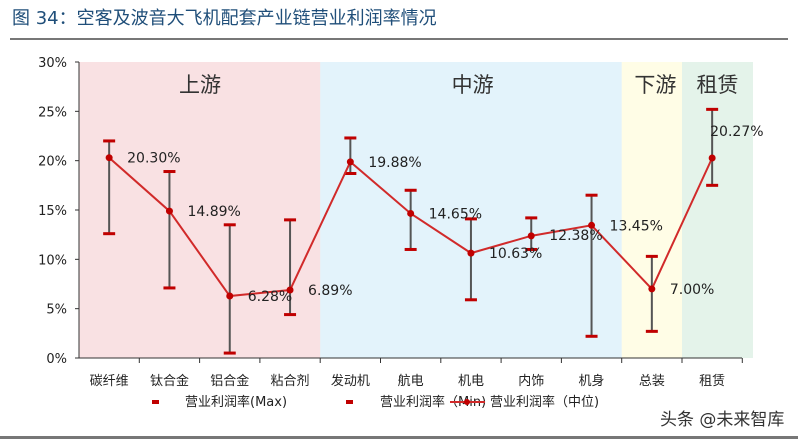 The height and width of the screenshot is (442, 798). Describe the element at coordinates (652, 381) in the screenshot. I see `x-tick-label: 总装` at that location.